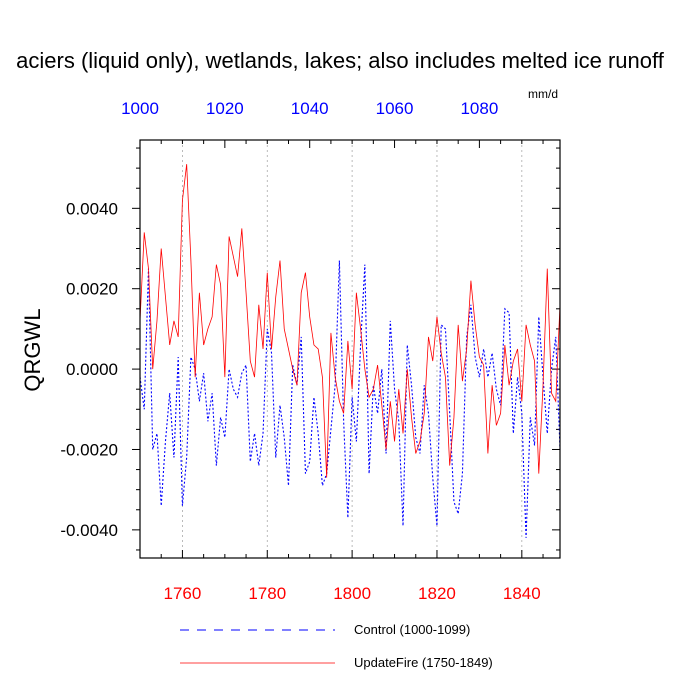 This screenshot has height=700, width=700. Describe the element at coordinates (437, 593) in the screenshot. I see `x-bottom-tick-label: 1820` at that location.